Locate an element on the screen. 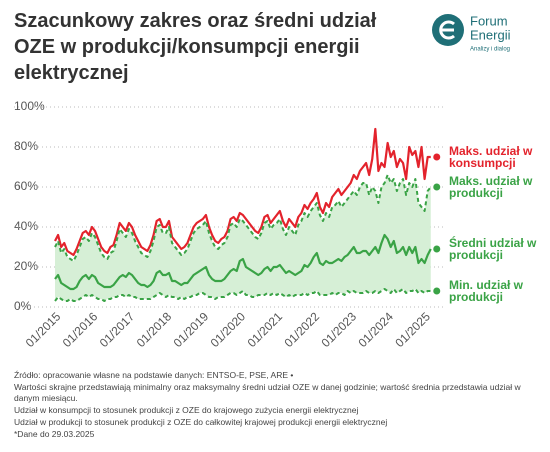  x-tick-label: 01/2022 is located at coordinates (302, 329).